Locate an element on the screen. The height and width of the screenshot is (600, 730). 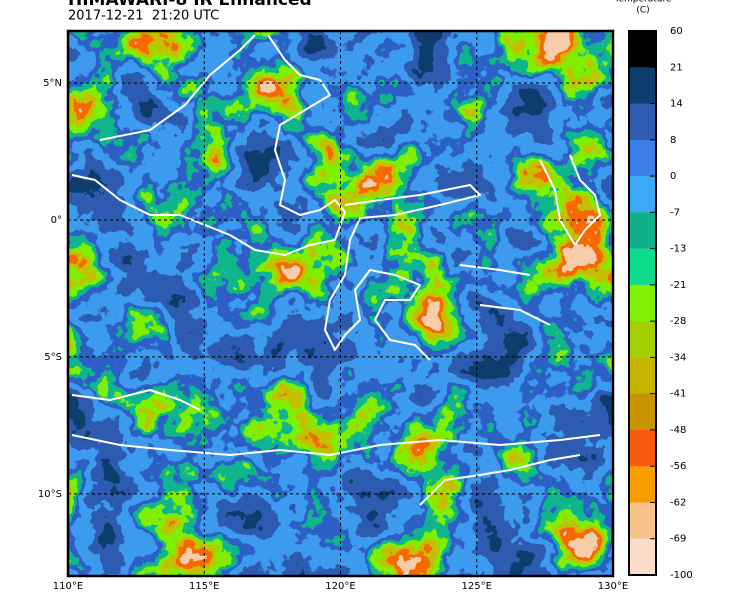
colorbar-label: -62 is located at coordinates (678, 502).